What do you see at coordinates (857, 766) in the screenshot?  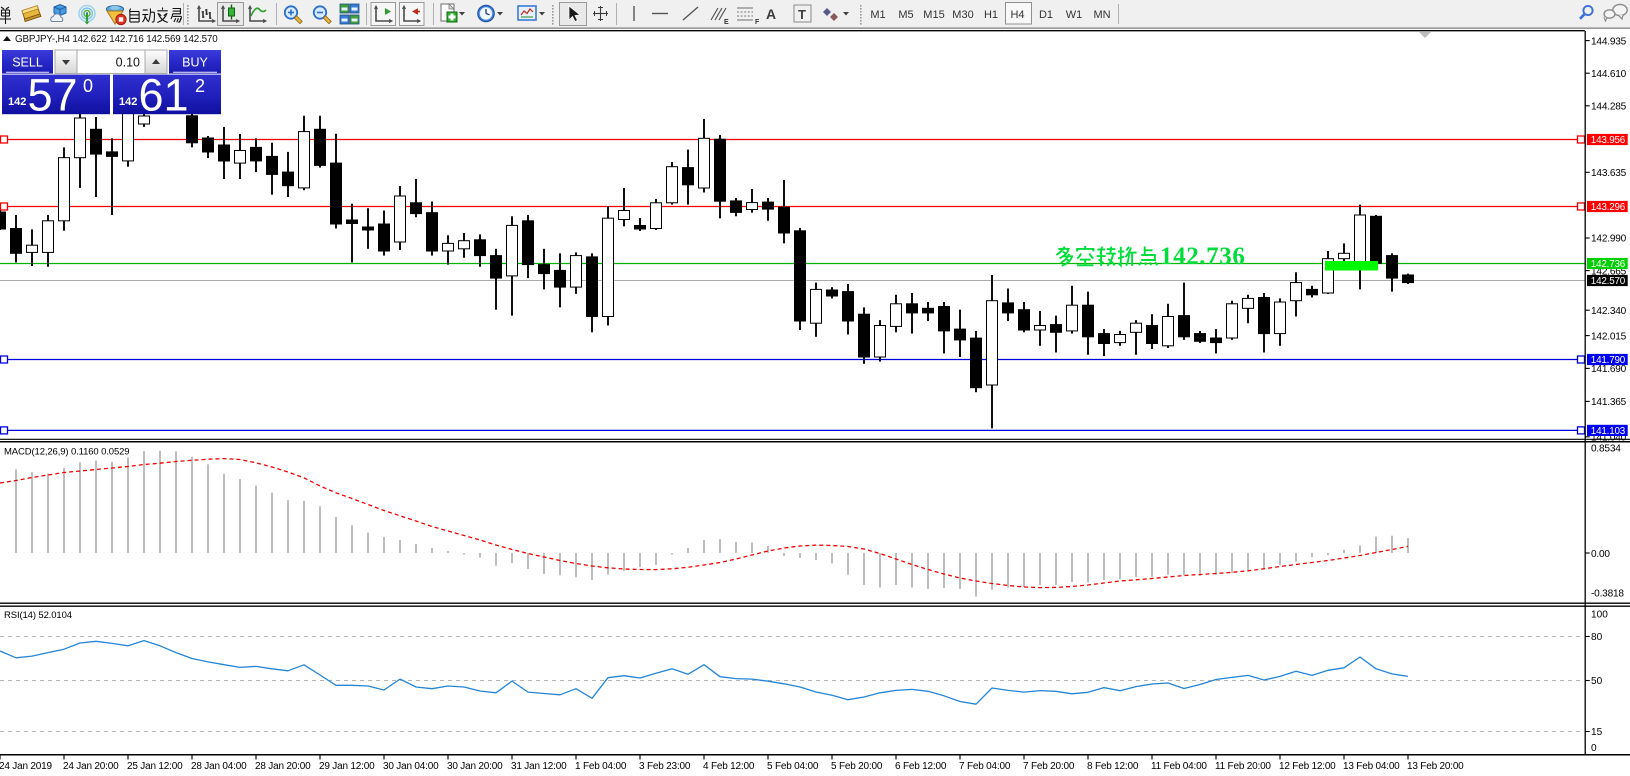 I see `svg-text: 5 Feb 20:00` at bounding box center [857, 766].